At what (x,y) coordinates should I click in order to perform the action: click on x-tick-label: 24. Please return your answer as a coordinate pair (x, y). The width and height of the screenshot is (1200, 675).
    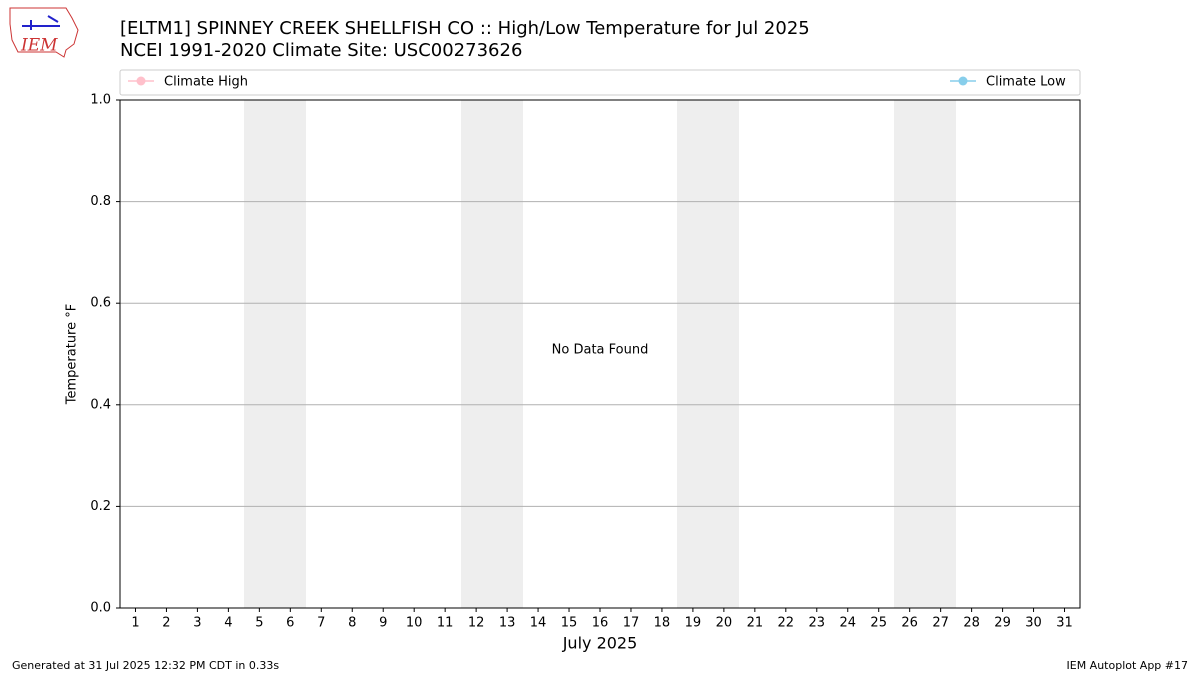
    Looking at the image, I should click on (847, 623).